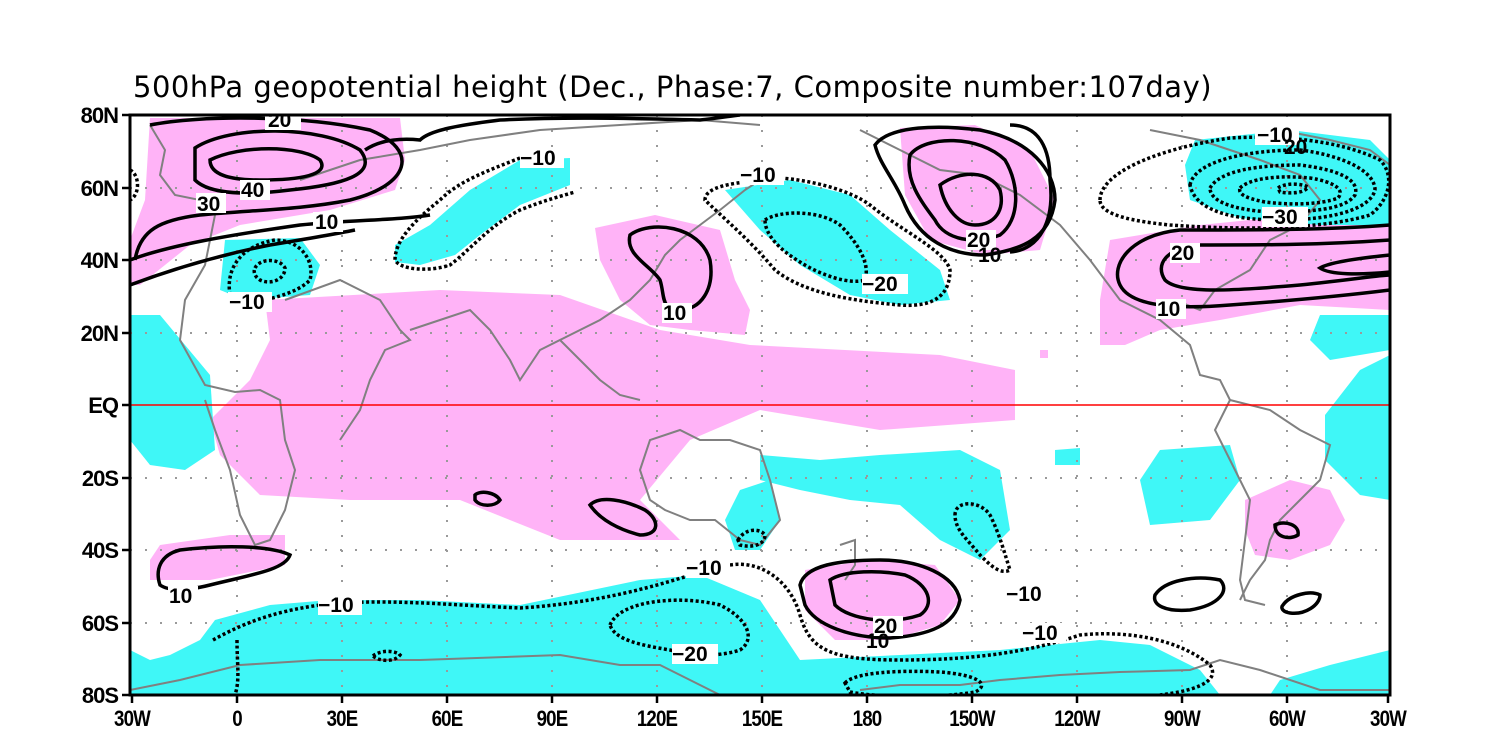 This screenshot has height=756, width=1495. What do you see at coordinates (208, 204) in the screenshot?
I see `svg-text: 30` at bounding box center [208, 204].